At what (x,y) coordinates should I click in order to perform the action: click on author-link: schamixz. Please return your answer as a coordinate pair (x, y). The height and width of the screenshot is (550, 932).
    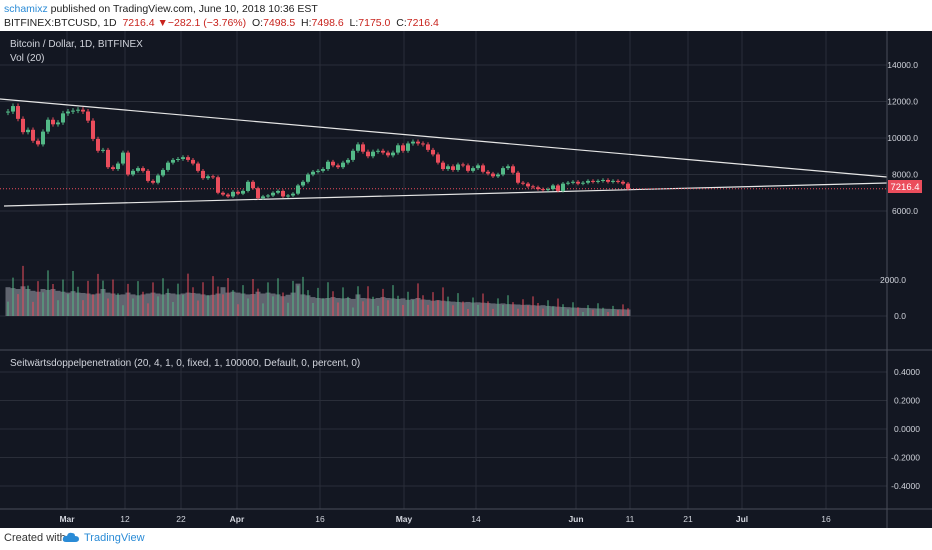
    Looking at the image, I should click on (26, 9).